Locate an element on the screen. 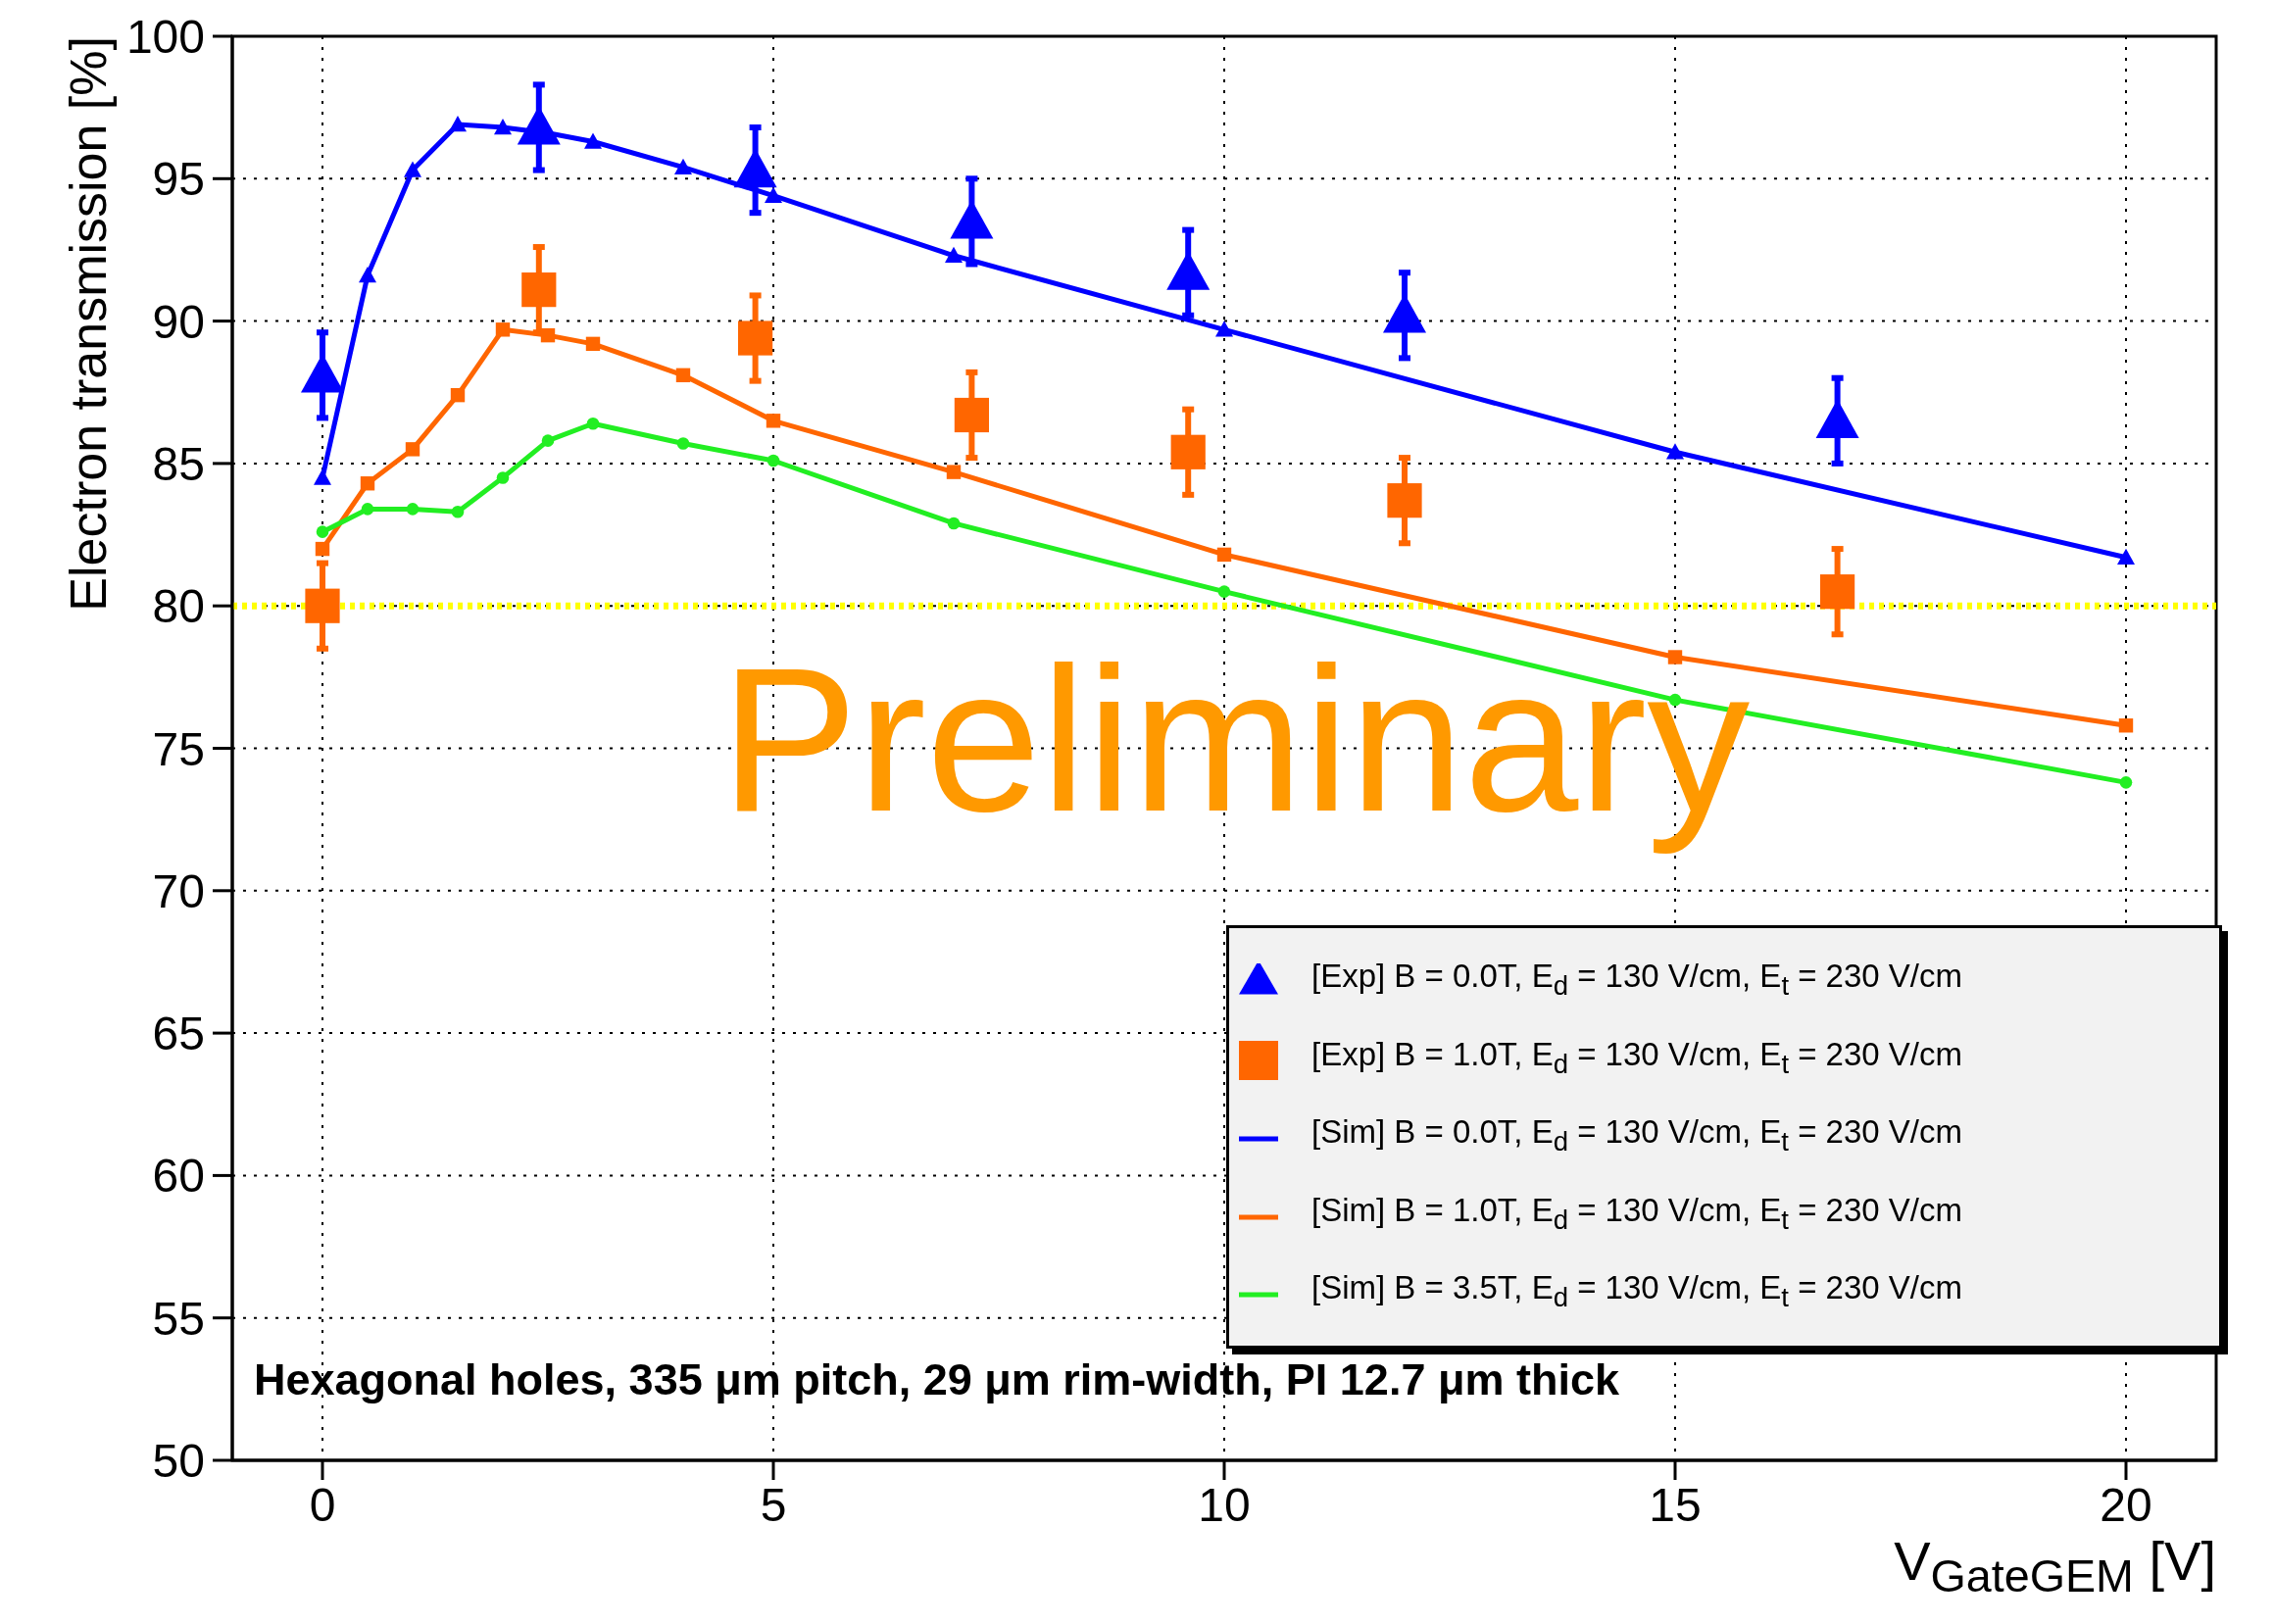 The width and height of the screenshot is (2274, 1624). y-tick-label: 80 is located at coordinates (178, 606).